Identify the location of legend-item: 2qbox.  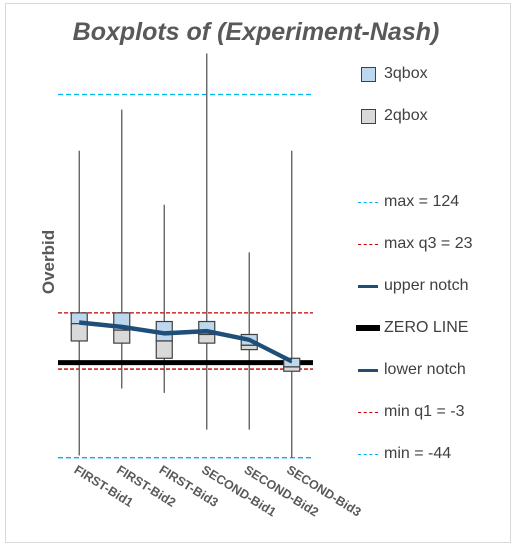
(391, 116).